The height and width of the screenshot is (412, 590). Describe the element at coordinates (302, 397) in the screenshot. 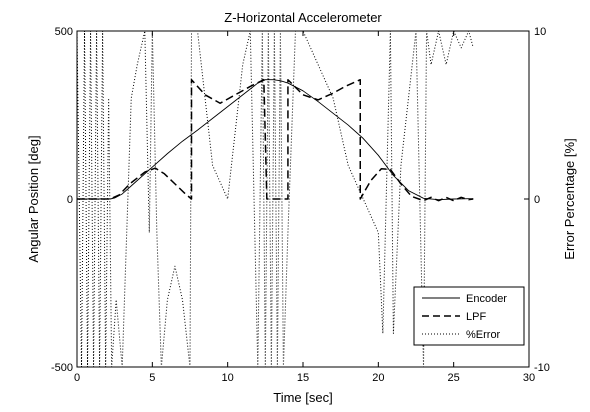

I see `x-axis-label: Time [sec]` at that location.